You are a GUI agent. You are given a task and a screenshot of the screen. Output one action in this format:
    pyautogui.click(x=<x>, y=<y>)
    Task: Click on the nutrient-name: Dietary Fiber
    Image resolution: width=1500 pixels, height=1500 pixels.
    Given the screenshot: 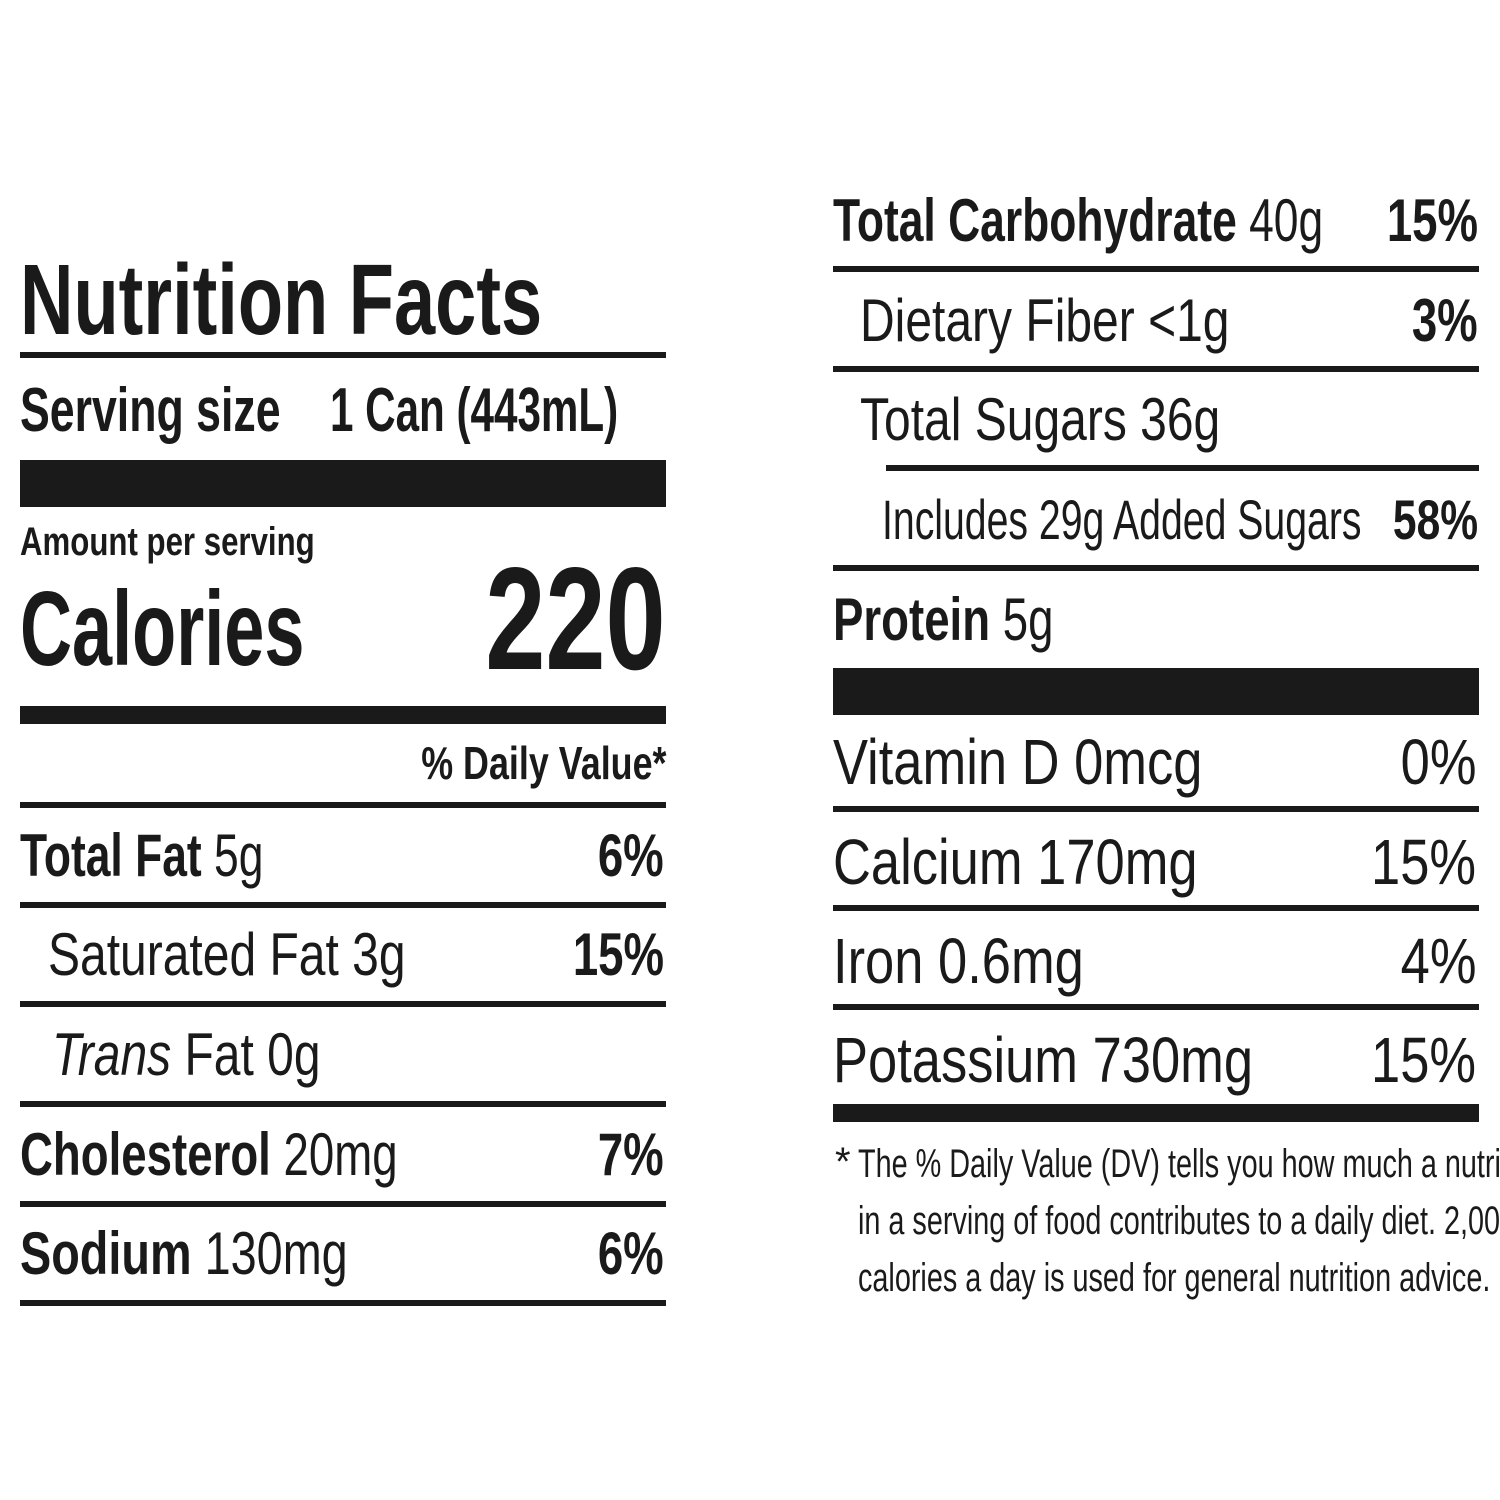 What is the action you would take?
    pyautogui.click(x=997, y=320)
    